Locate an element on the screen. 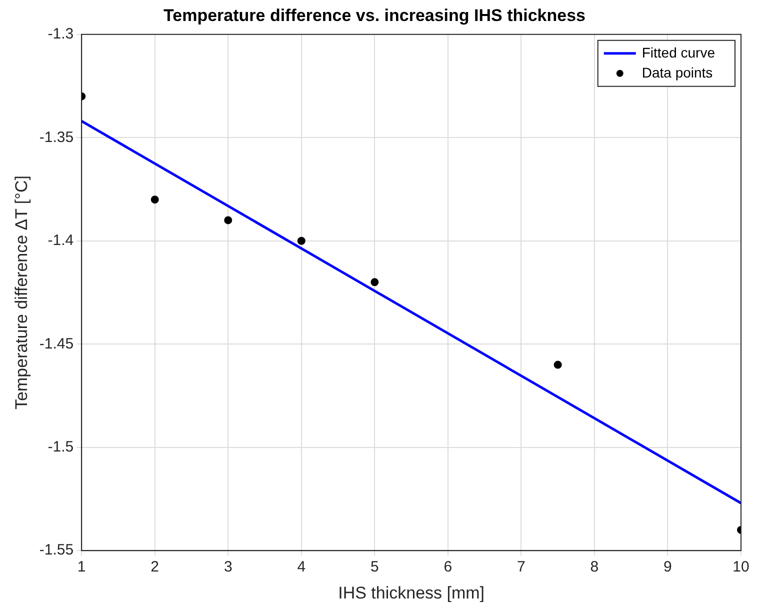 Image resolution: width=761 pixels, height=614 pixels. x-tick-label: 5 is located at coordinates (374, 567).